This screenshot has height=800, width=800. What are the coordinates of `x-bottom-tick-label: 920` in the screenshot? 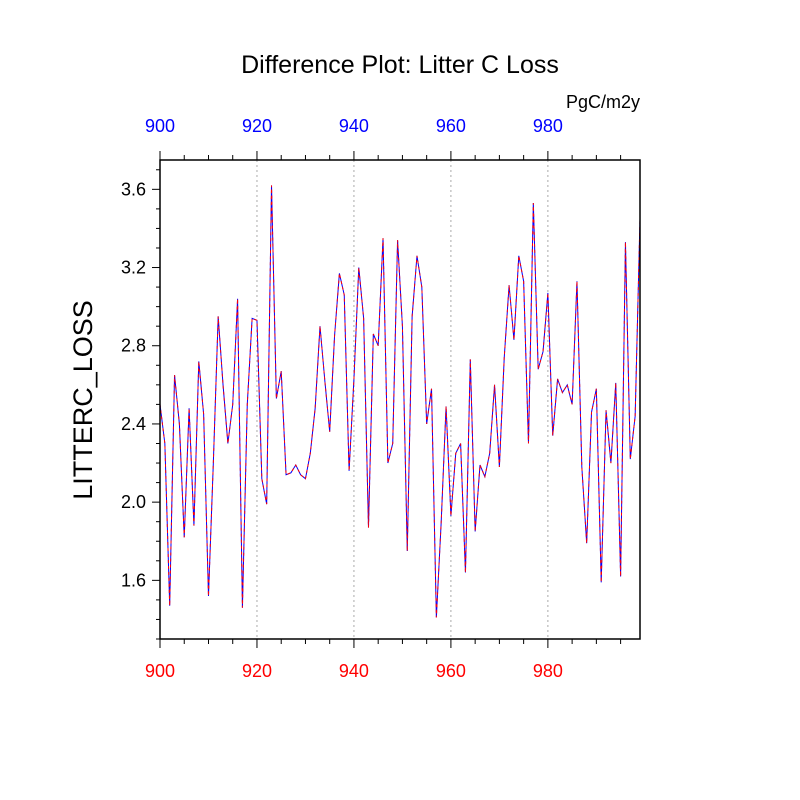 It's located at (257, 671).